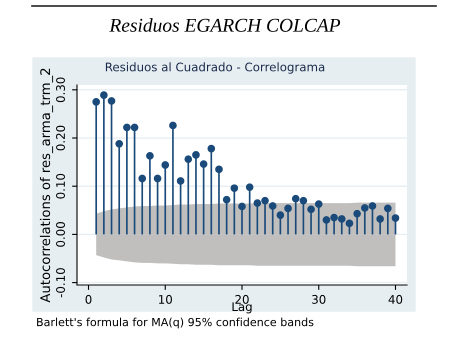  Describe the element at coordinates (89, 299) in the screenshot. I see `x-tick-label: 0` at that location.